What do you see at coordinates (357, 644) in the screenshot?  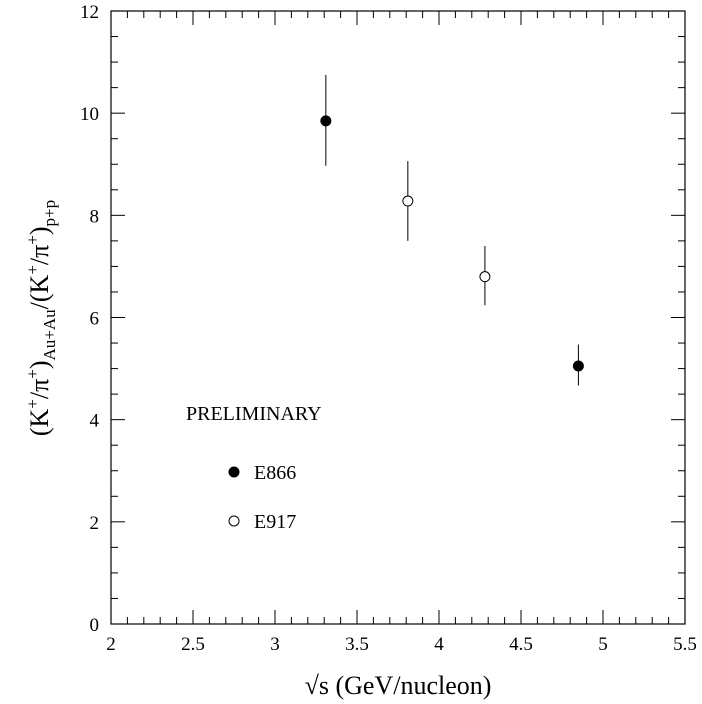 I see `x-tick-label: 3.5` at bounding box center [357, 644].